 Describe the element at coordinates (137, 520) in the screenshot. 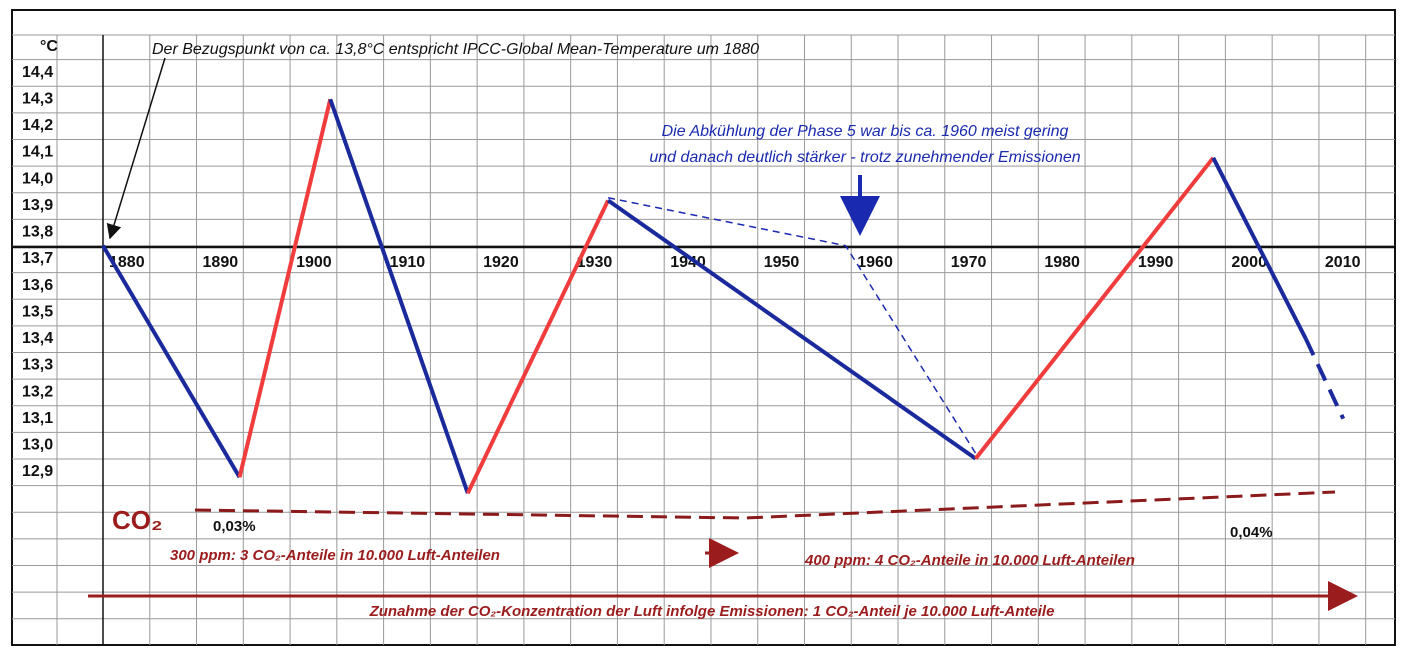

I see `co2-label: CO₂` at that location.